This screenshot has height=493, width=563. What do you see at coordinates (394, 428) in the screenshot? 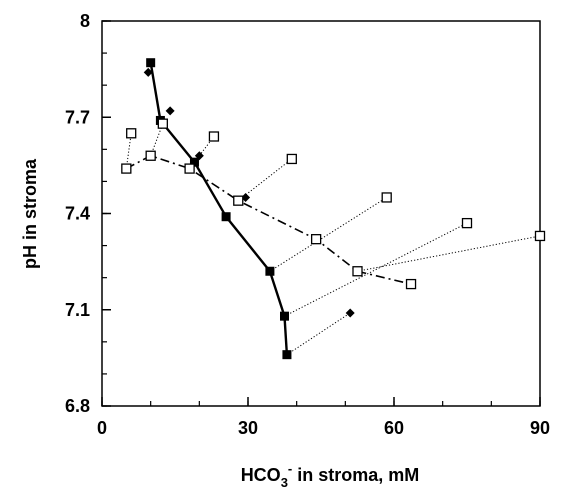
I see `x-tick-label: 60` at bounding box center [394, 428].